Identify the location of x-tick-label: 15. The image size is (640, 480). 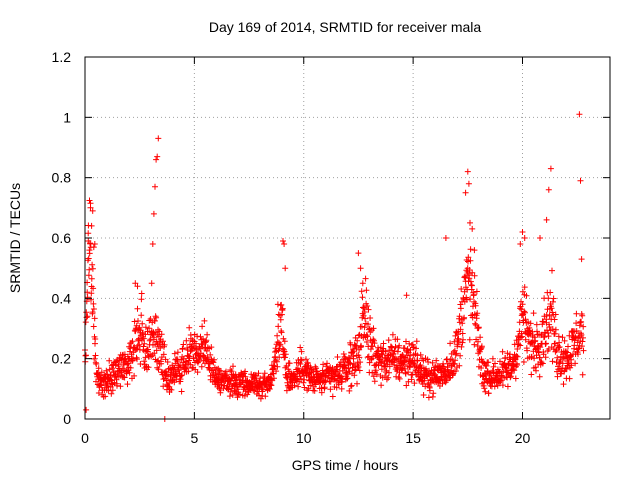
(413, 438).